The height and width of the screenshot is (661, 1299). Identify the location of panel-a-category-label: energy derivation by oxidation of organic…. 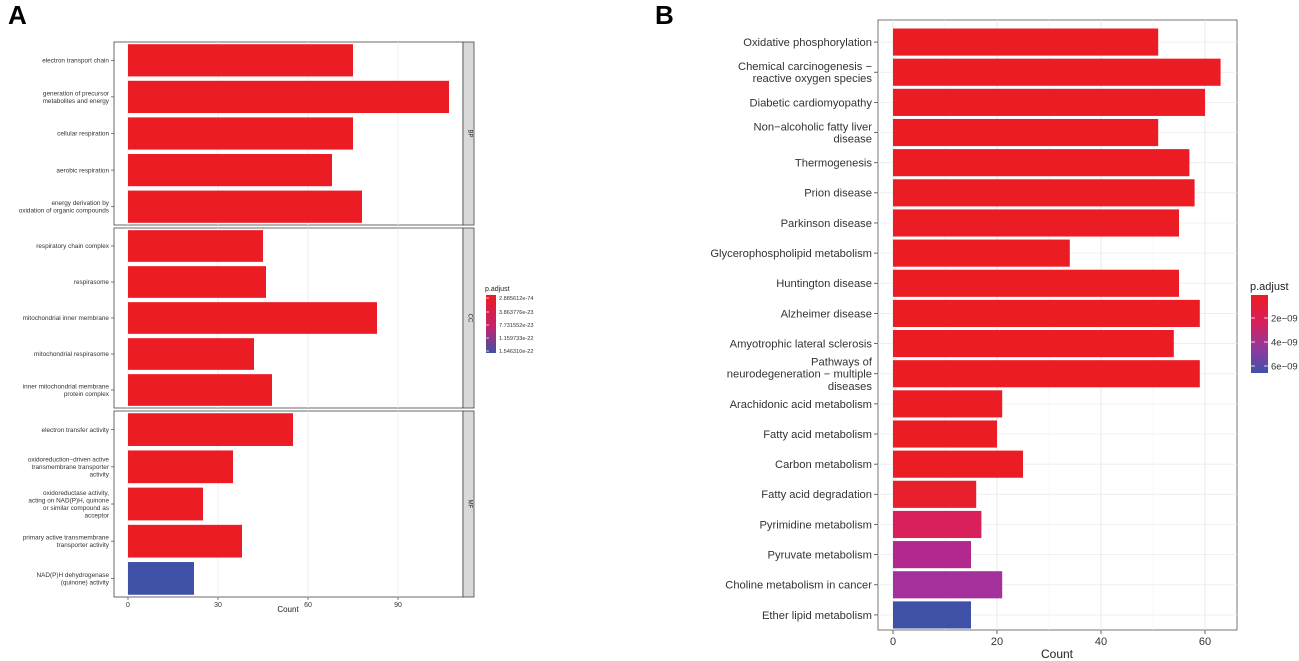
(64, 207).